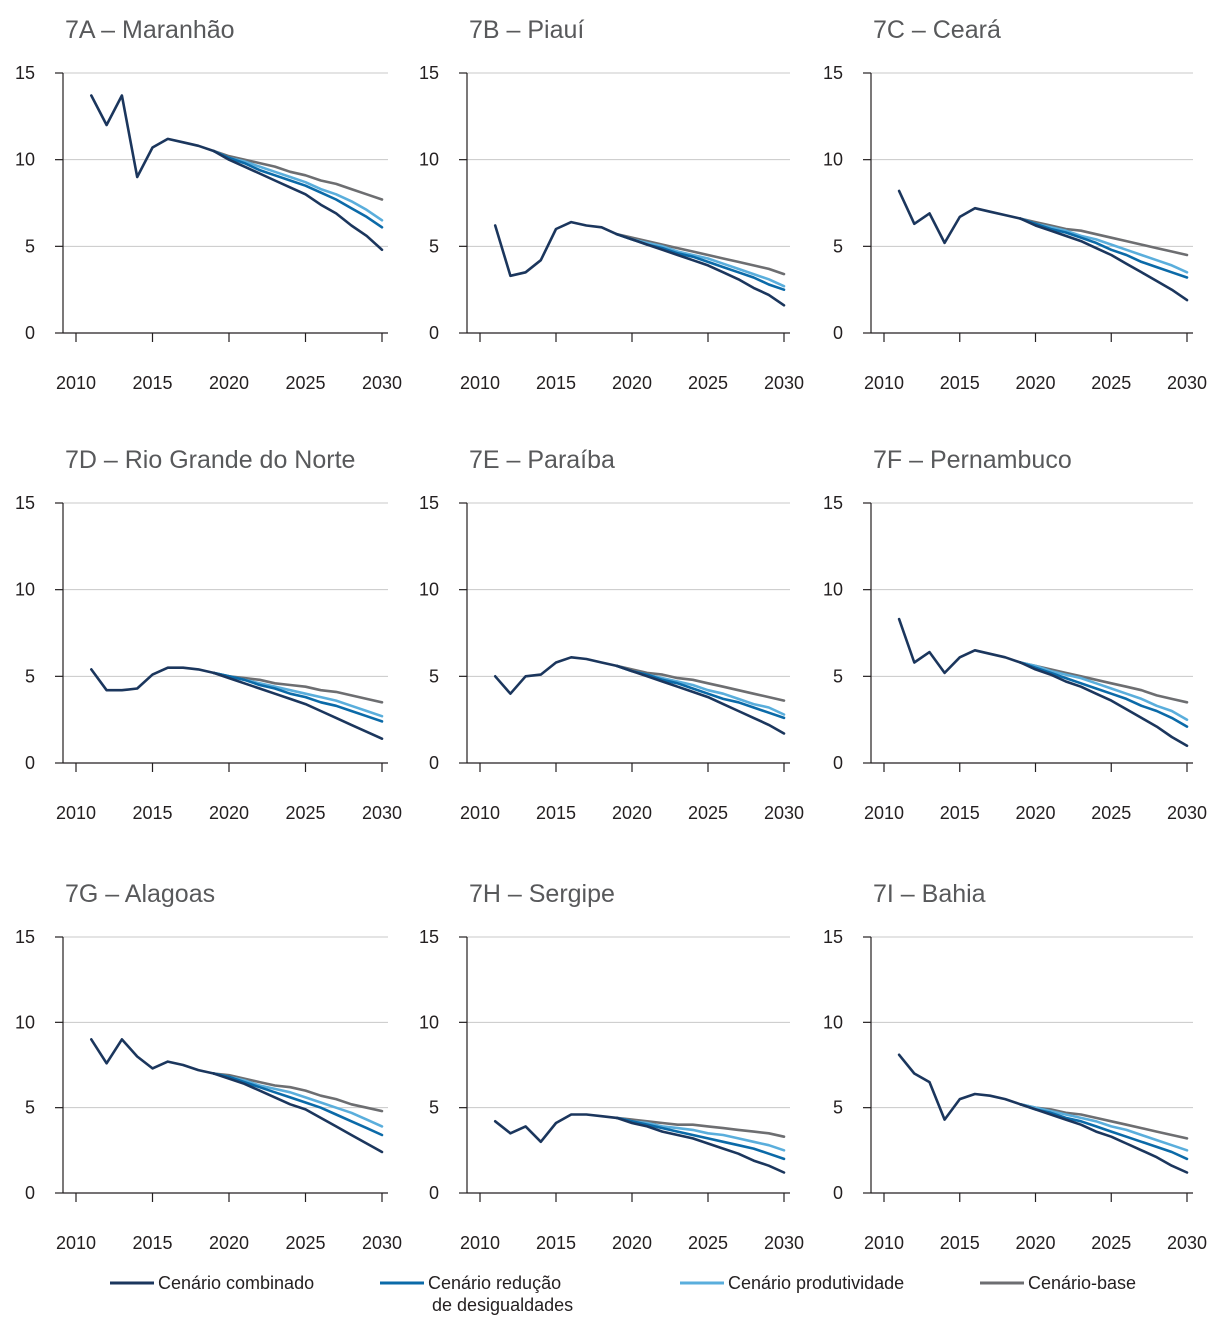  Describe the element at coordinates (611, 1066) in the screenshot. I see `chart-panel: 7H – Sergipe 0 5 10 15 2010 2015 2020 2025 2030` at that location.